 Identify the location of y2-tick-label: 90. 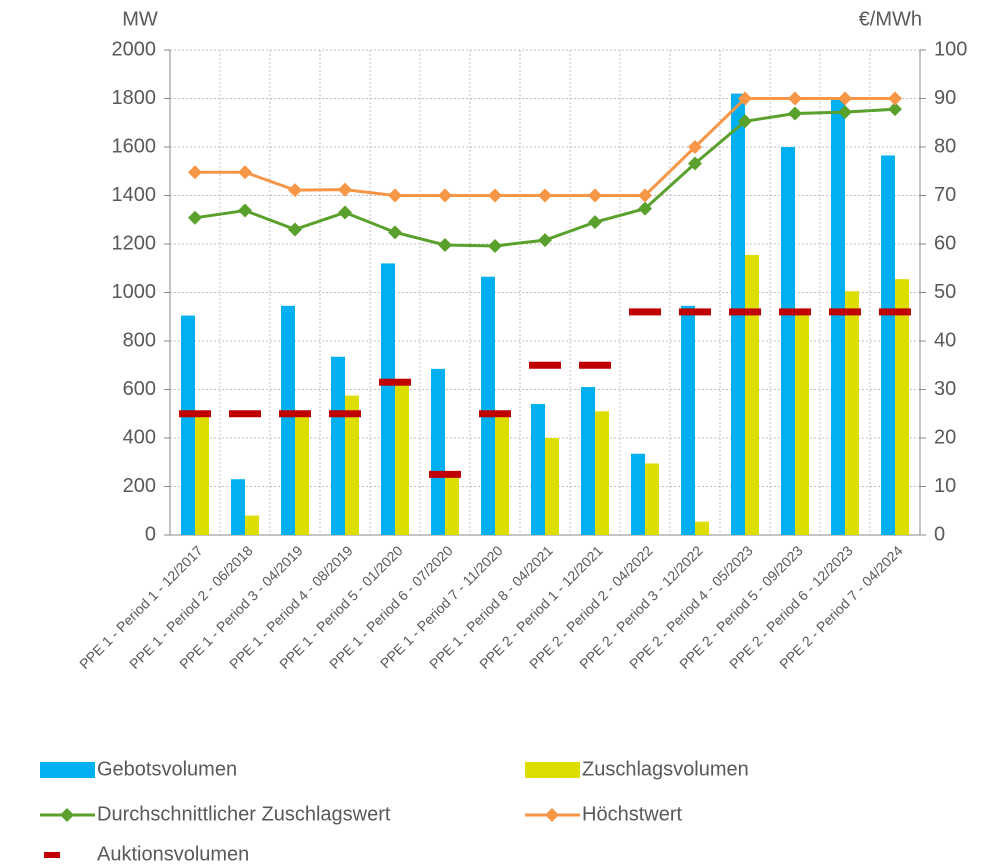
(945, 98).